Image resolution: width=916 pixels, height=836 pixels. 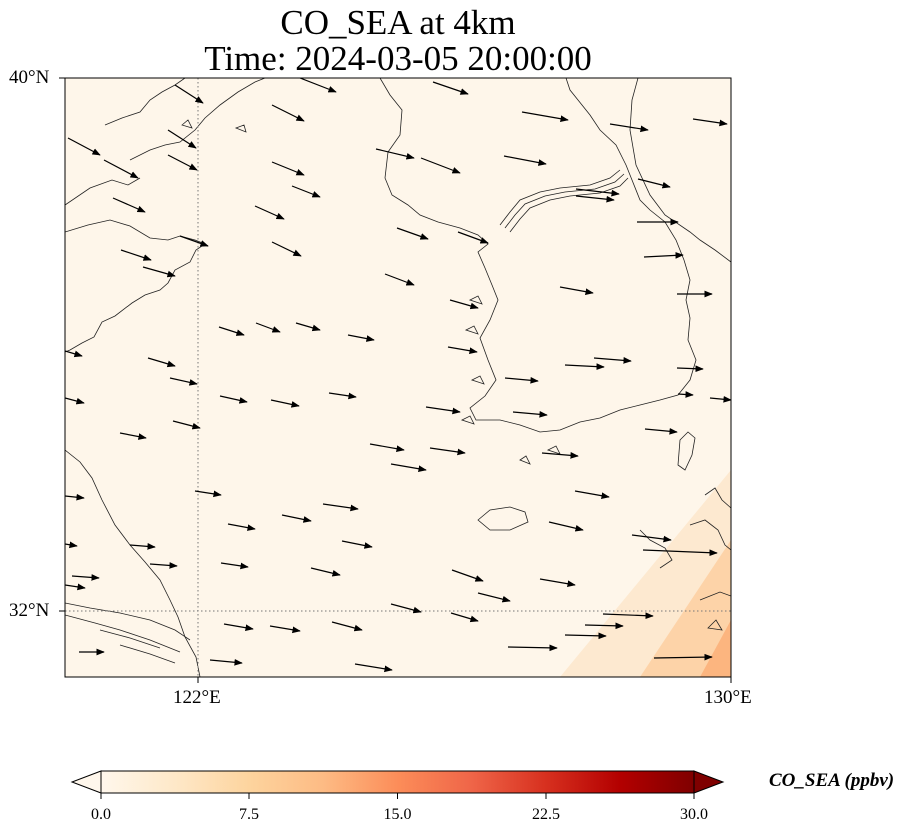 I want to click on map-title-line1: CO_SEA at 4km, so click(x=398, y=22).